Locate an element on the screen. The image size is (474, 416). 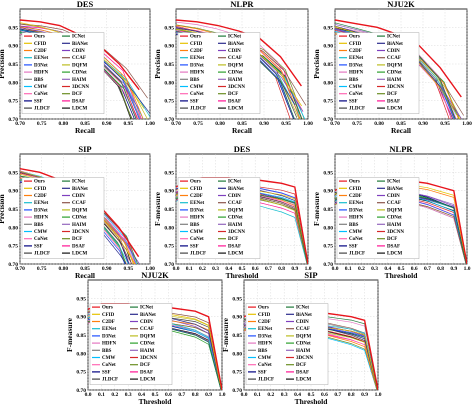
legend-label: HDFN is located at coordinates (41, 73).